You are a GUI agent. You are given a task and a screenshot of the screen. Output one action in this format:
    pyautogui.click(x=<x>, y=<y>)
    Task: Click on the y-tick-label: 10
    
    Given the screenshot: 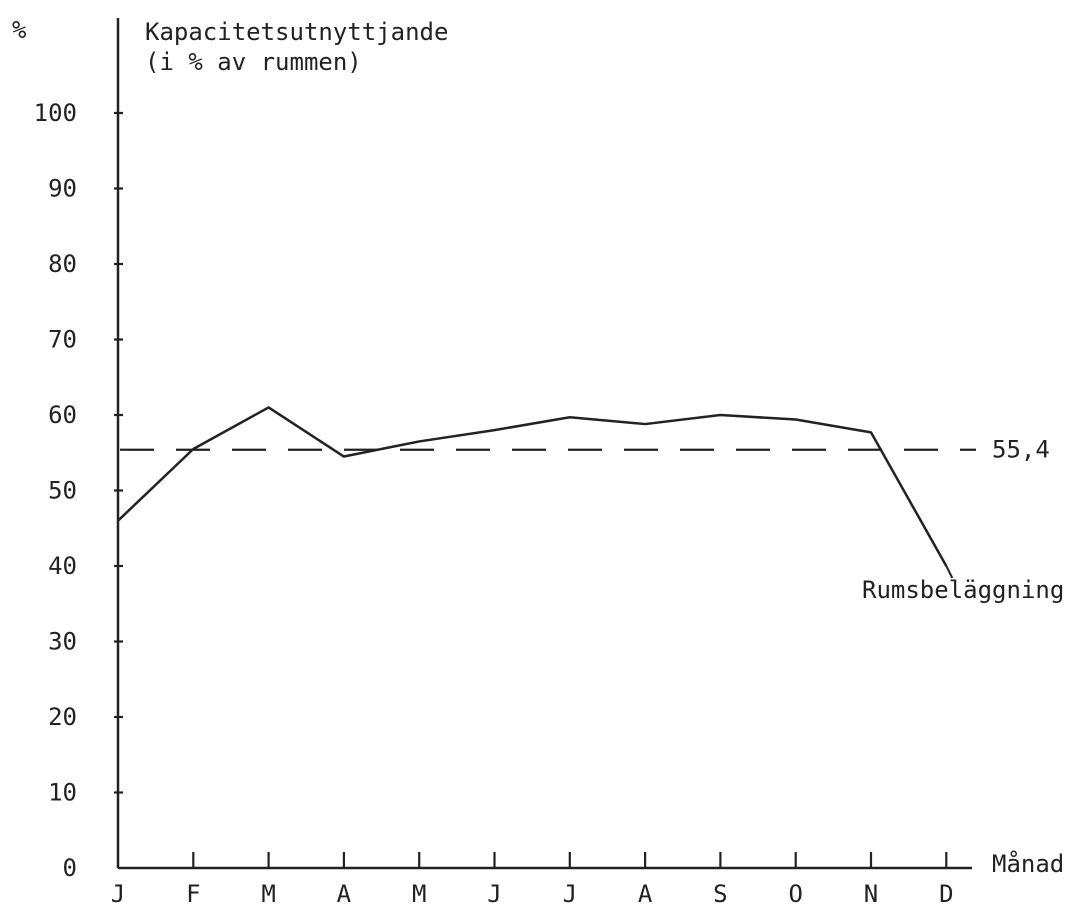 What is the action you would take?
    pyautogui.click(x=62, y=793)
    